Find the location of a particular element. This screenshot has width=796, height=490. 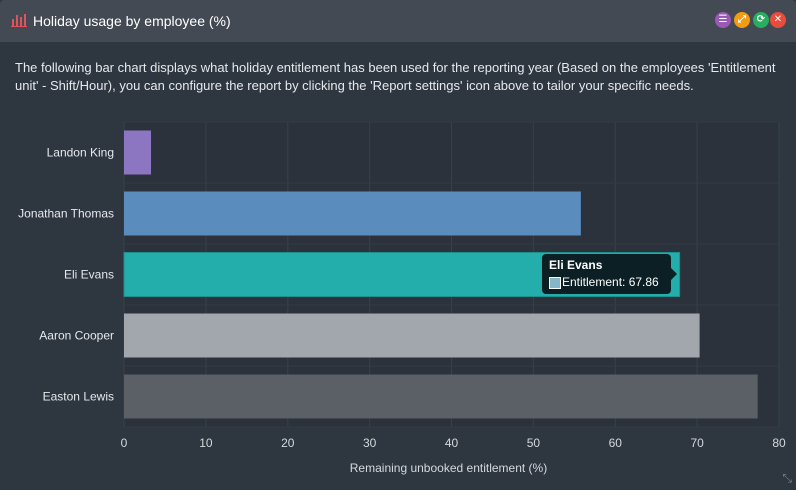

x-axis-label: Remaining unbooked entitlement (%) is located at coordinates (448, 468).